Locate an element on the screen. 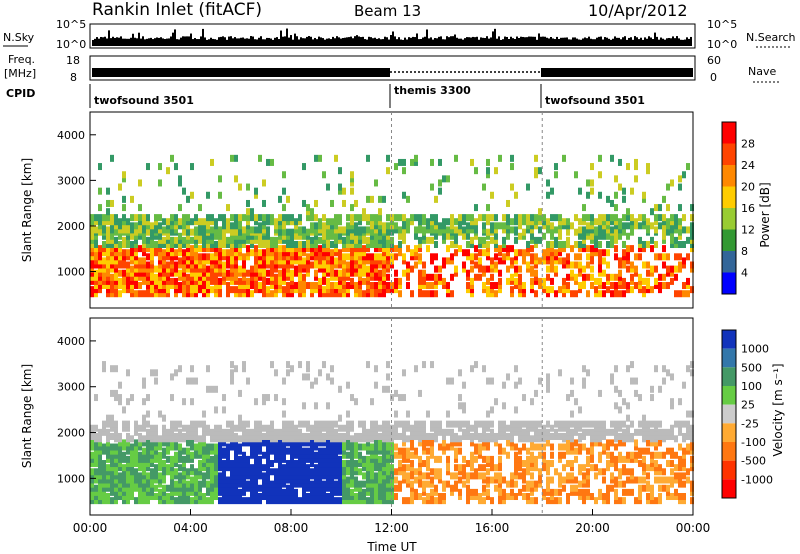 This screenshot has height=554, width=800. velocity-colorbar-frame is located at coordinates (729, 414).